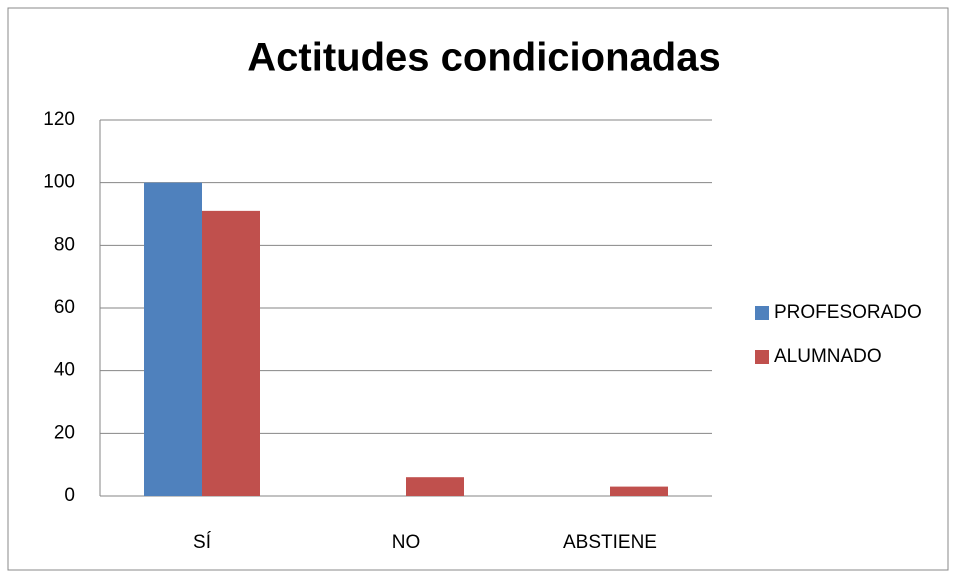  What do you see at coordinates (64, 432) in the screenshot?
I see `y-tick-label: 20` at bounding box center [64, 432].